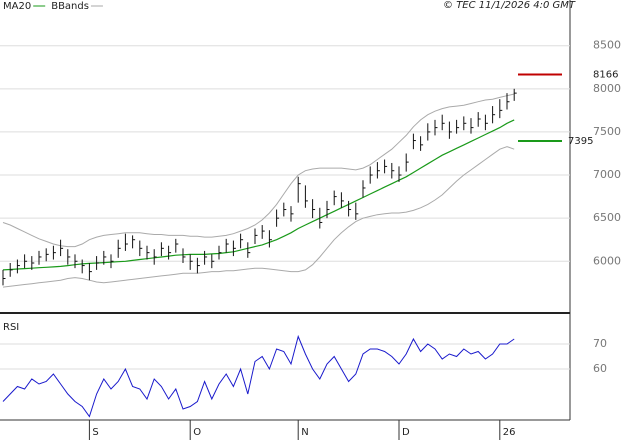  I want to click on y-tick-label: 8000, so click(607, 88).